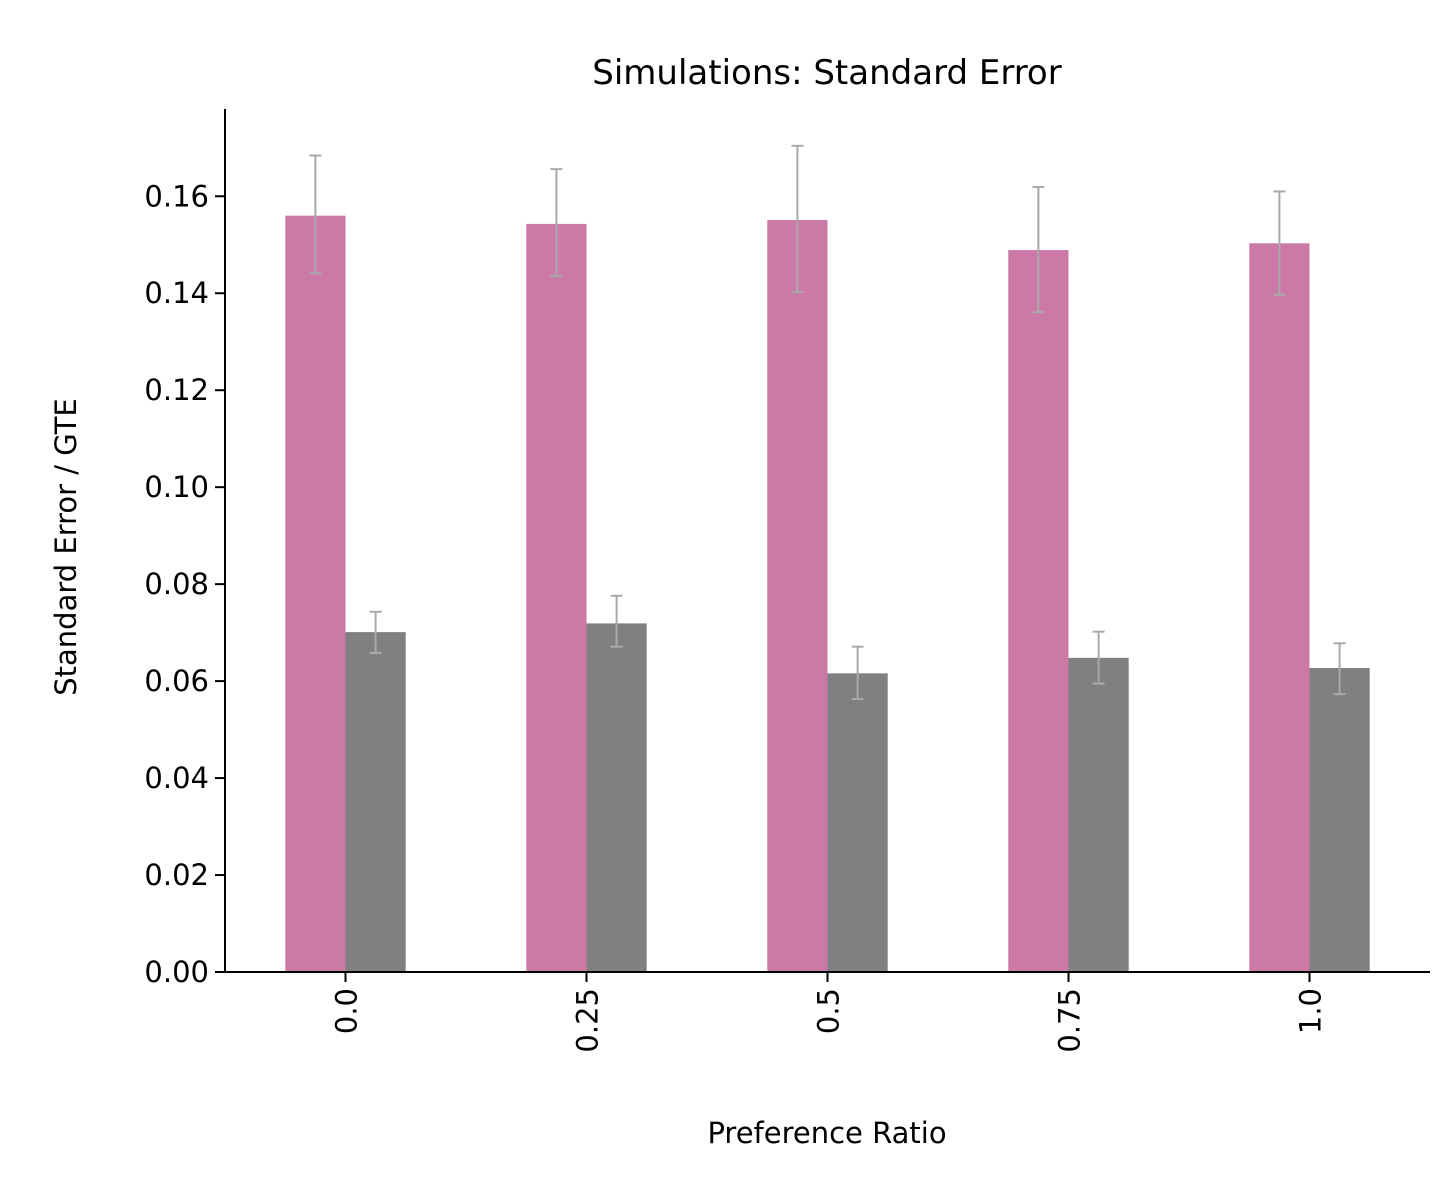 This screenshot has height=1198, width=1444. I want to click on y-tick-label: 0.16, so click(176, 196).